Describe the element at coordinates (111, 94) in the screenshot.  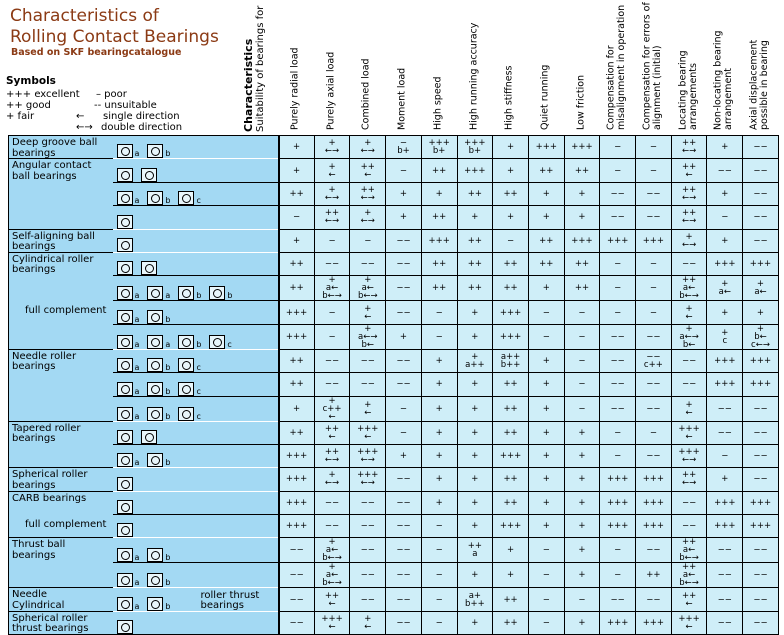
I see `legend-poor: – poor` at that location.